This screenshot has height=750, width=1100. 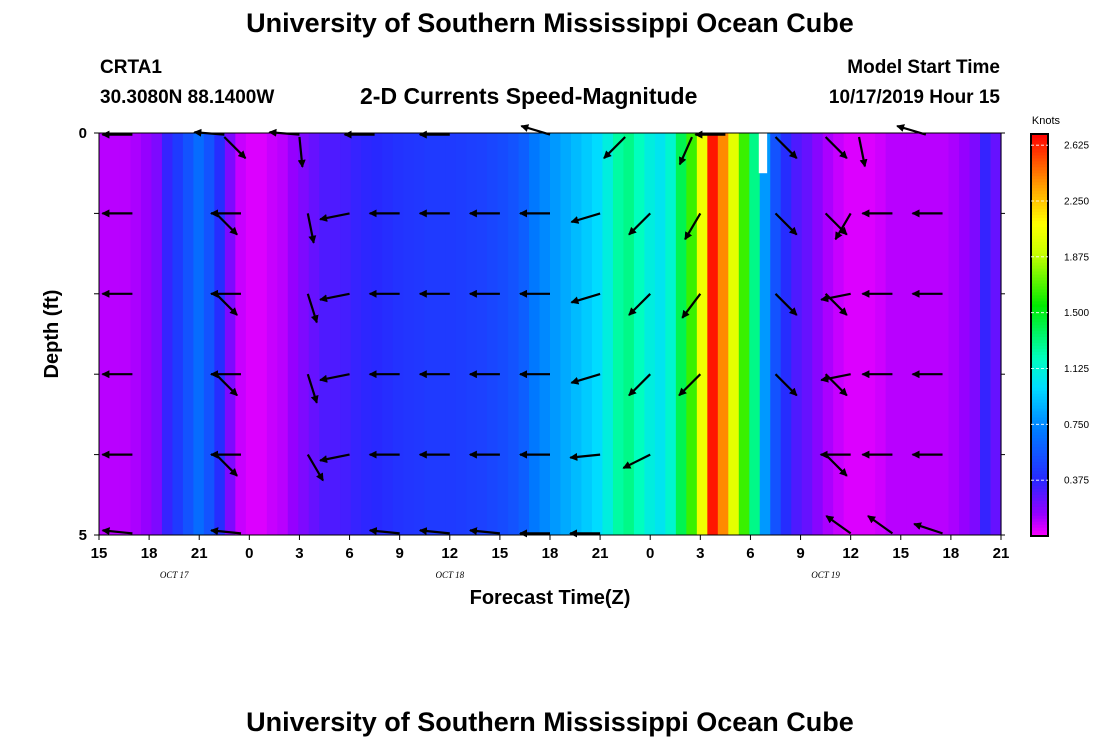 I want to click on x-tick-label: 6, so click(x=349, y=553).